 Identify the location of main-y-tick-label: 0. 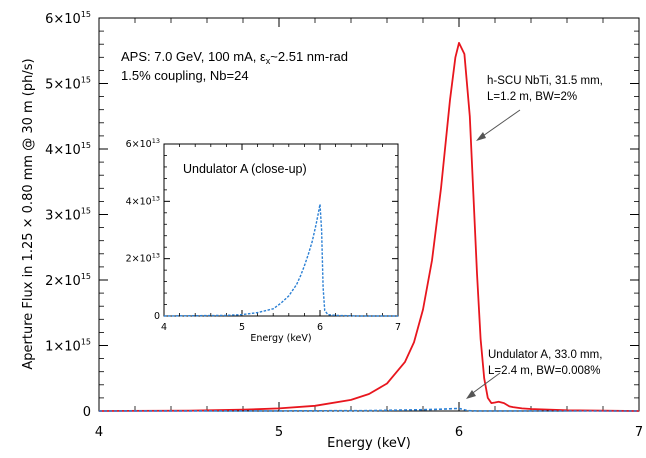
(87, 412).